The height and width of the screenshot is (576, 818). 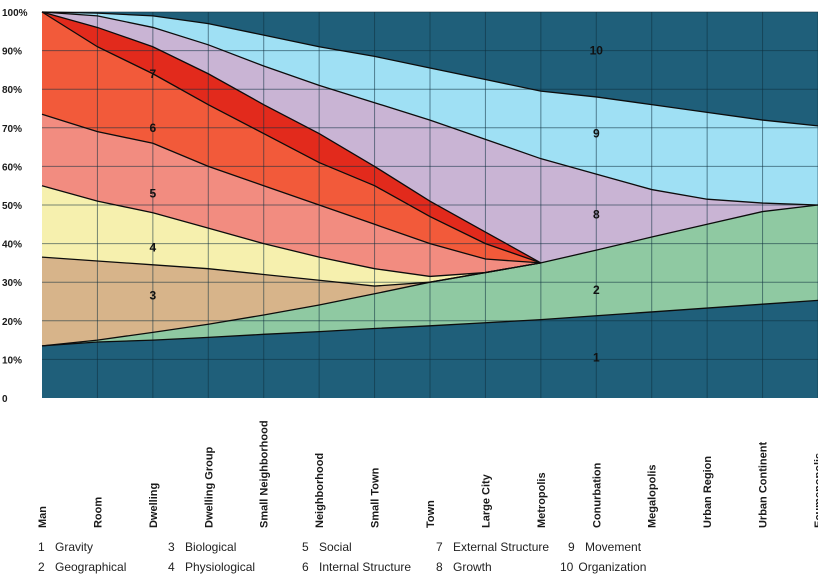 What do you see at coordinates (12, 167) in the screenshot?
I see `y-tick-label: 60%` at bounding box center [12, 167].